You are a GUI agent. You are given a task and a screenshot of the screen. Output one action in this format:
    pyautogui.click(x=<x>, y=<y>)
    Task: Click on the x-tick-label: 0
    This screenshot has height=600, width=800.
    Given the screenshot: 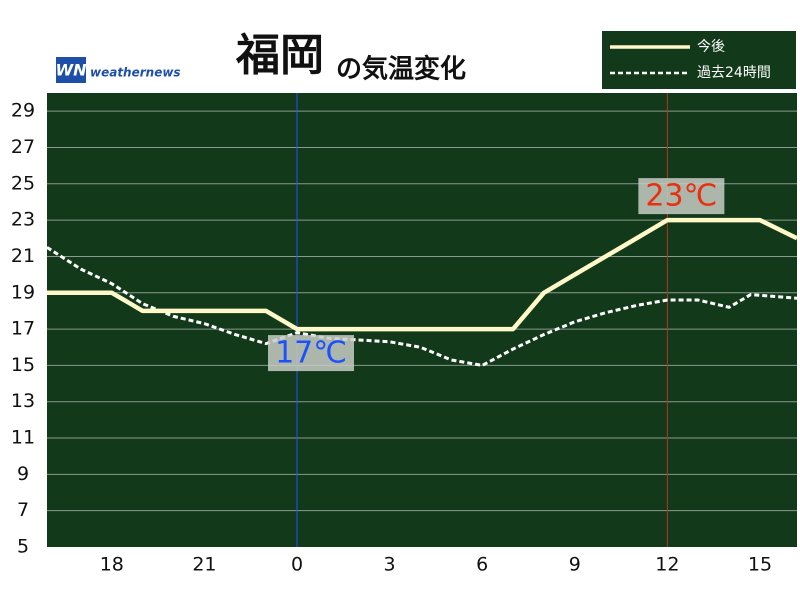 What is the action you would take?
    pyautogui.click(x=297, y=565)
    